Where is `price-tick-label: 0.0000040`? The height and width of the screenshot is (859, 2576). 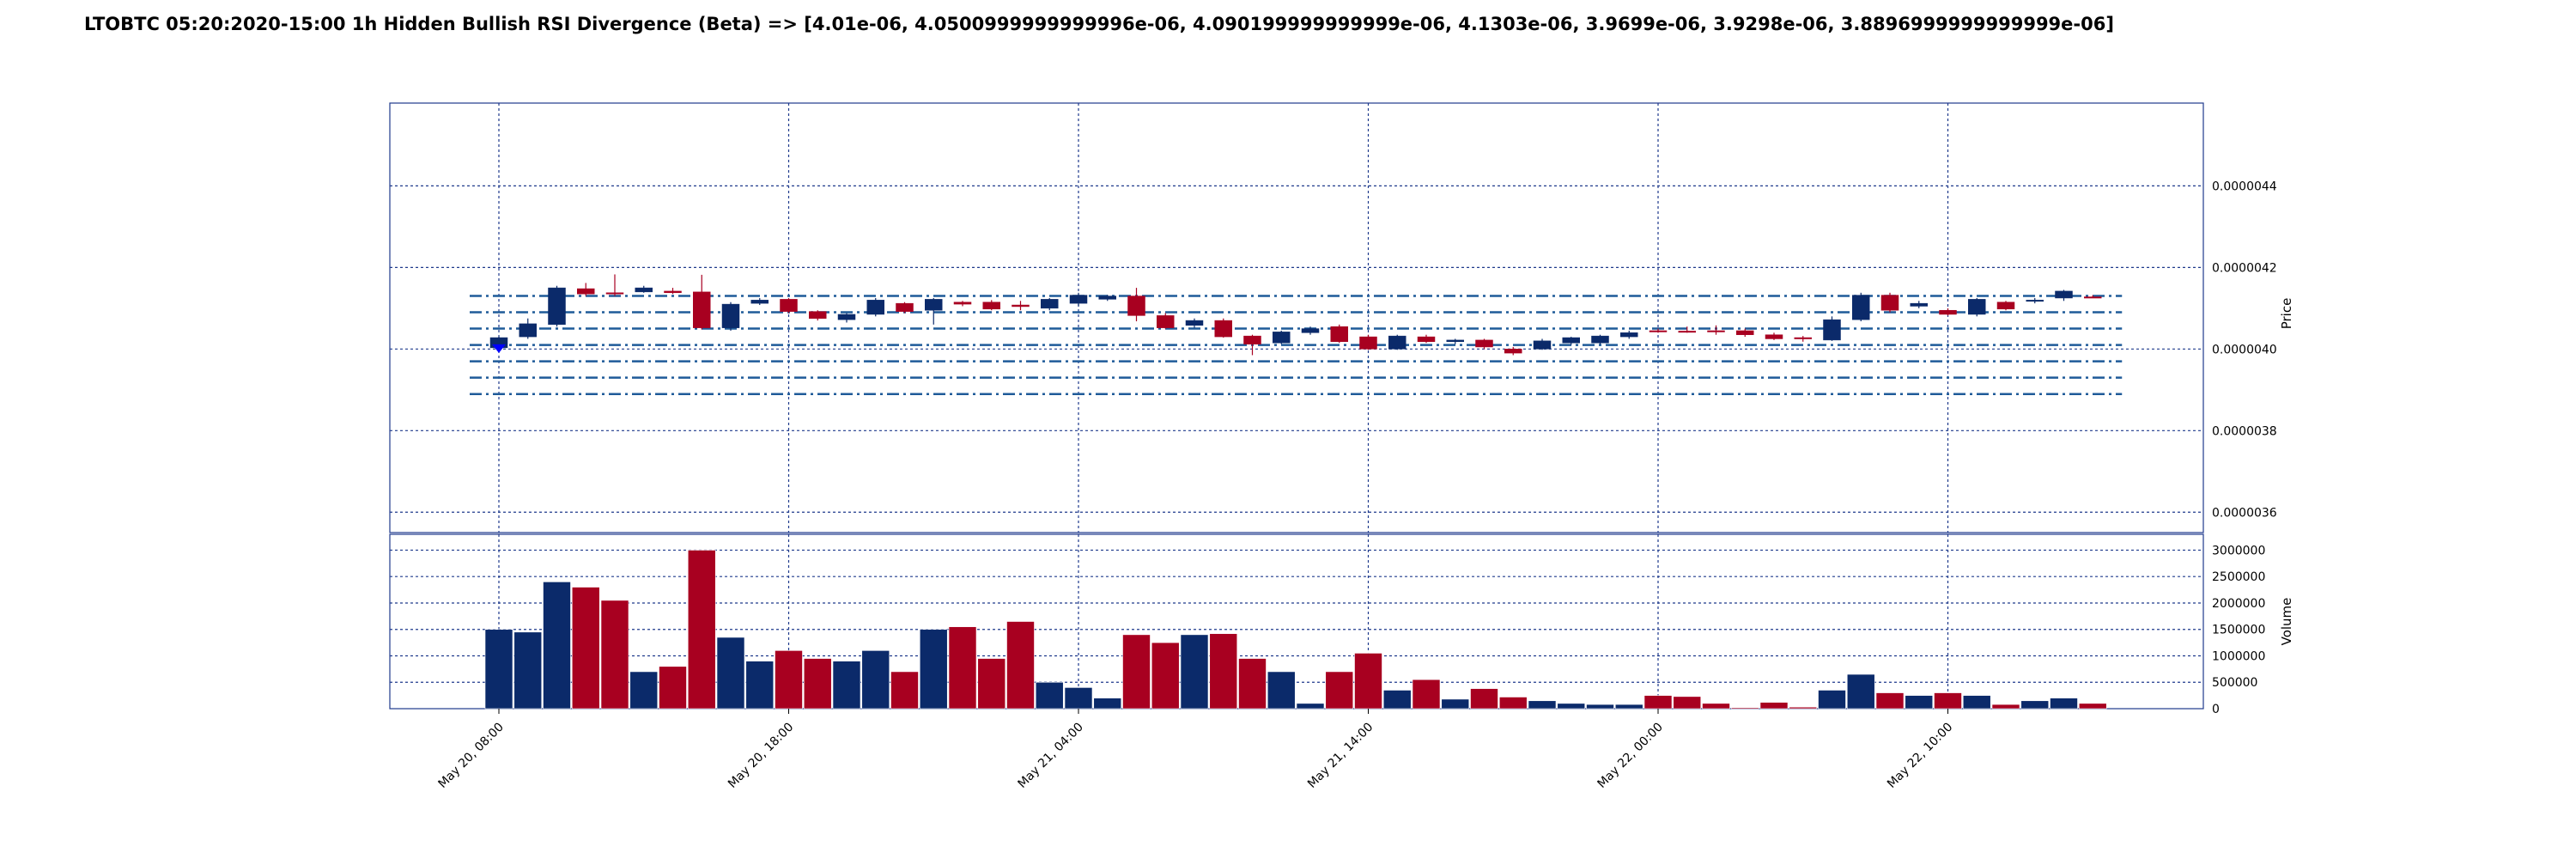 price-tick-label: 0.0000040 is located at coordinates (2244, 350).